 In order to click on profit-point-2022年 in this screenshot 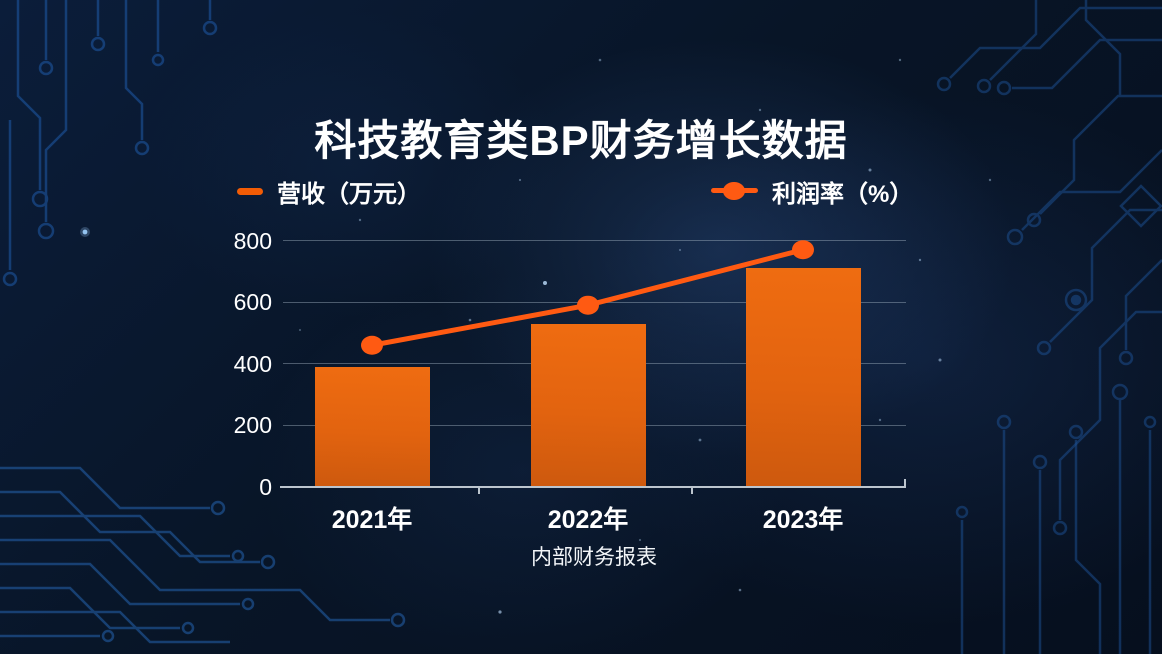, I will do `click(588, 305)`.